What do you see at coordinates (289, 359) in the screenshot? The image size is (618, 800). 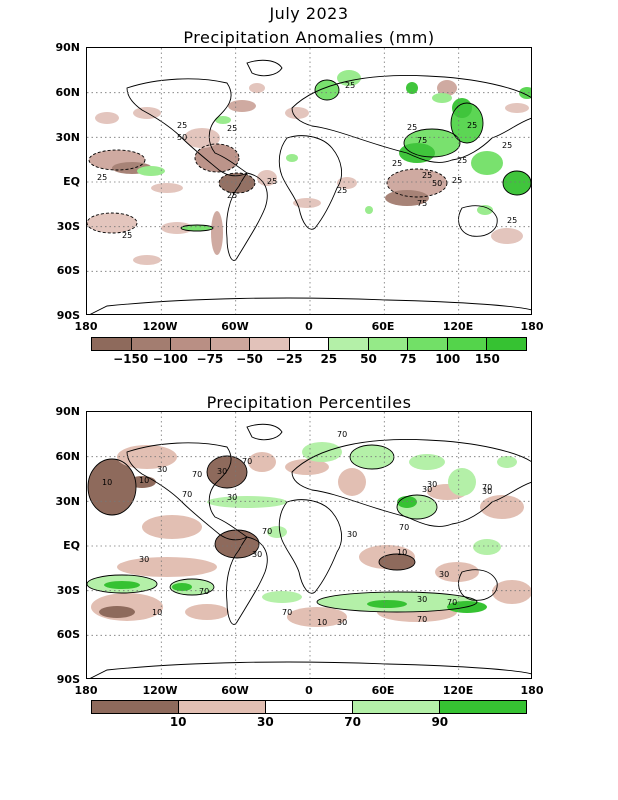 I see `colorbar-label: −25` at bounding box center [289, 359].